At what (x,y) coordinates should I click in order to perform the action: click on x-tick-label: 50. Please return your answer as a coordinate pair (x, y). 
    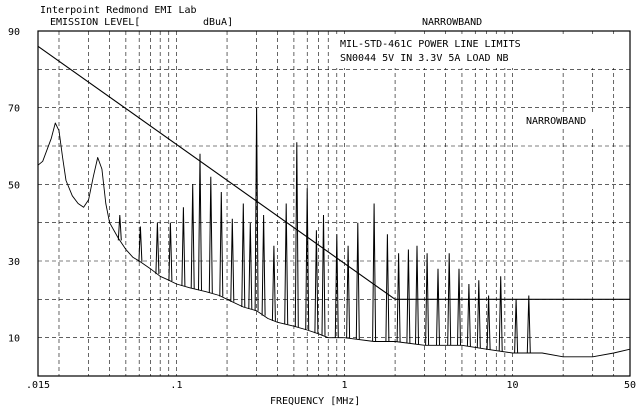
    Looking at the image, I should click on (630, 385).